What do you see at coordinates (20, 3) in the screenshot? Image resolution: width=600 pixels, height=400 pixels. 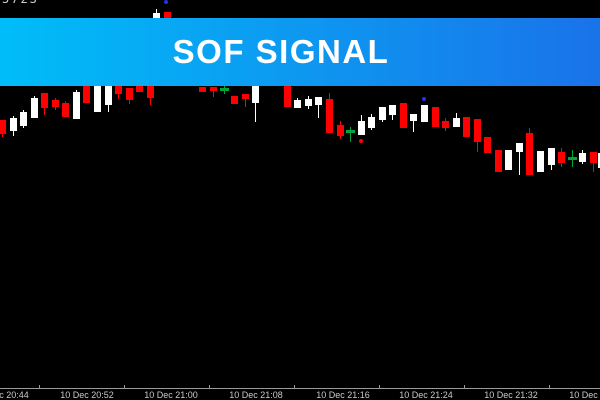 I see `price-info-partial: 5723` at bounding box center [20, 3].